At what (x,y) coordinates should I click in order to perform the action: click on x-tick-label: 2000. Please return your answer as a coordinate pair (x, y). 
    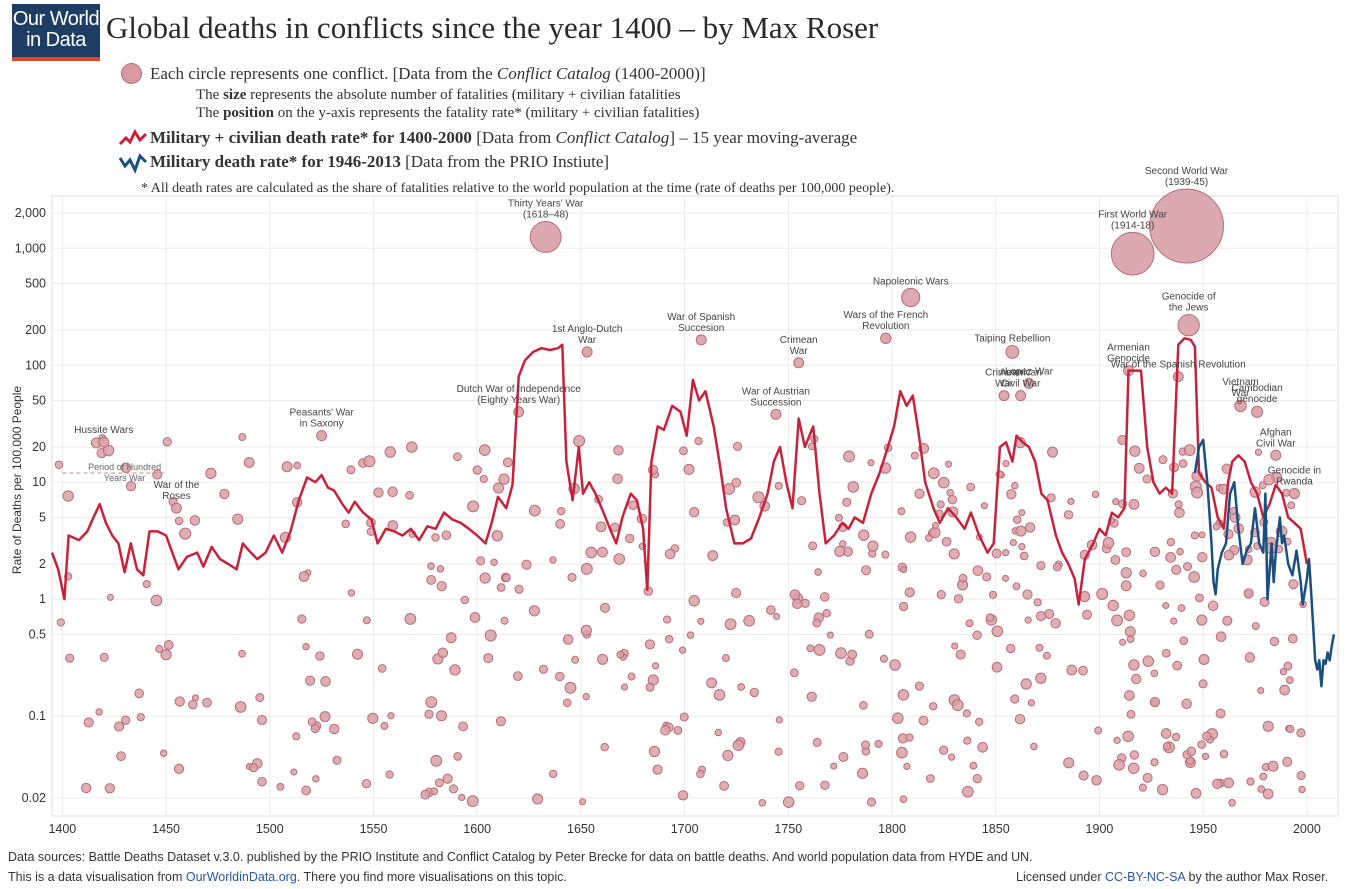
    Looking at the image, I should click on (1307, 829).